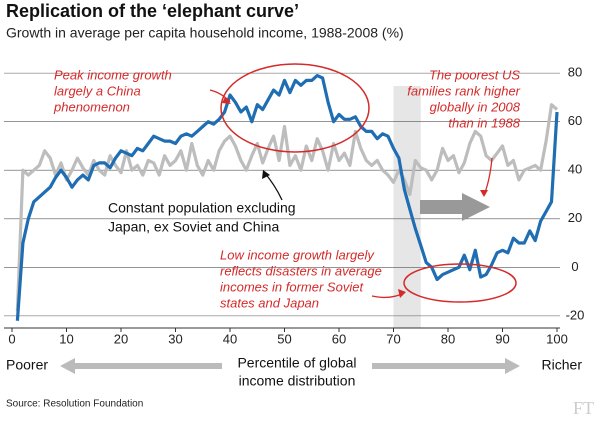 The width and height of the screenshot is (600, 422). What do you see at coordinates (575, 72) in the screenshot?
I see `y-tick-label: 80` at bounding box center [575, 72].